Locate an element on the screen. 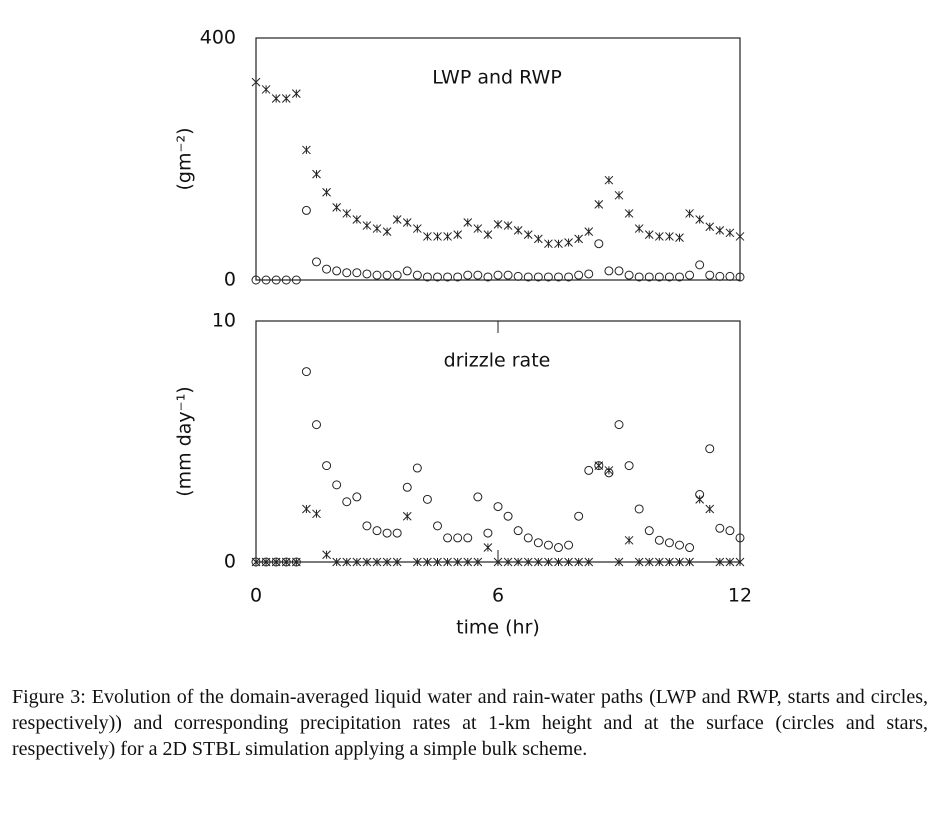 The image size is (943, 814). x-tick-label: 0 is located at coordinates (256, 596).